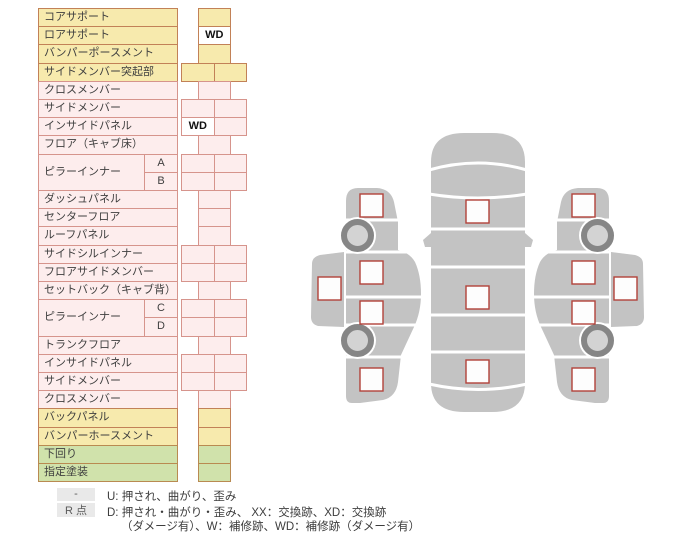 This screenshot has width=692, height=535. Describe the element at coordinates (108, 418) in the screenshot. I see `part-label-cell: バックパネル` at that location.